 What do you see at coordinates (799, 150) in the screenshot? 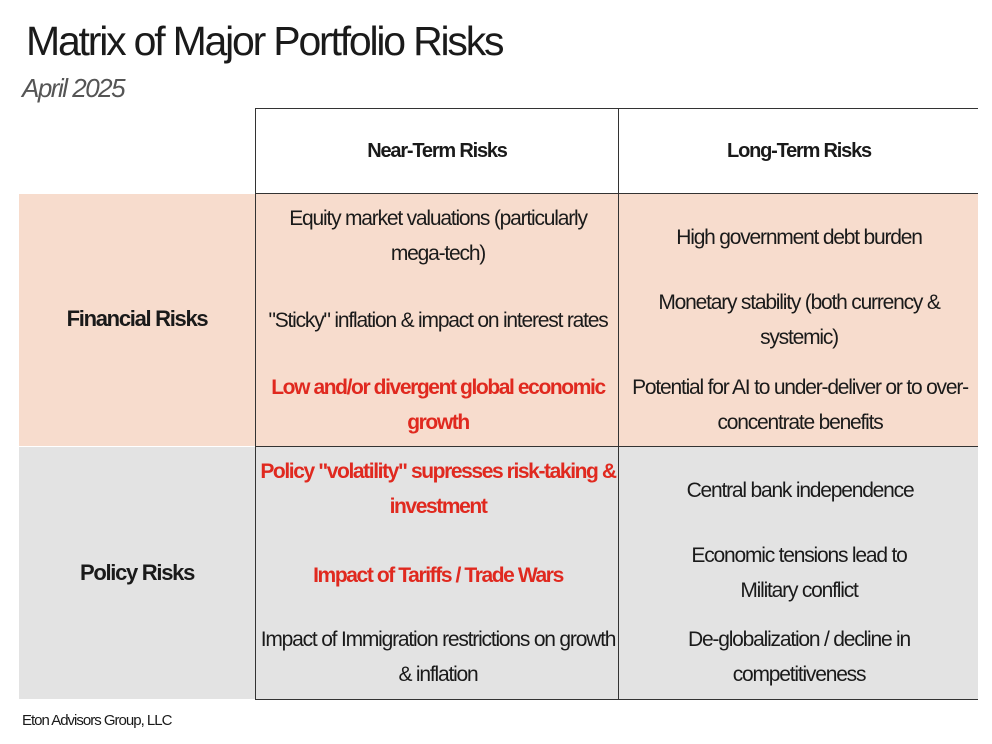
I see `column-header-long-term: Long-Term Risks` at bounding box center [799, 150].